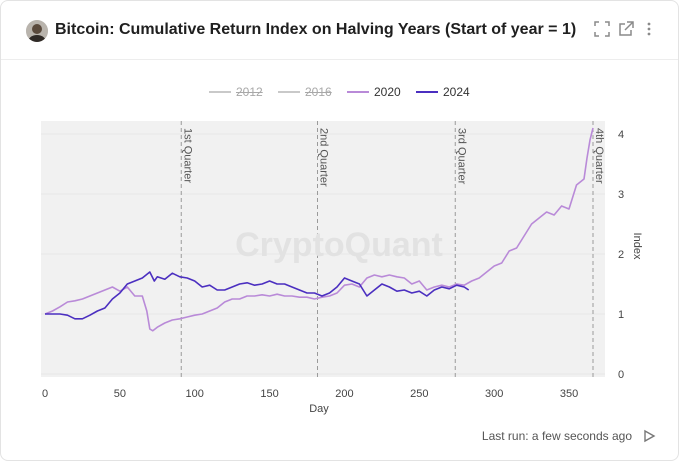  What do you see at coordinates (627, 30) in the screenshot?
I see `open-external-icon` at bounding box center [627, 30].